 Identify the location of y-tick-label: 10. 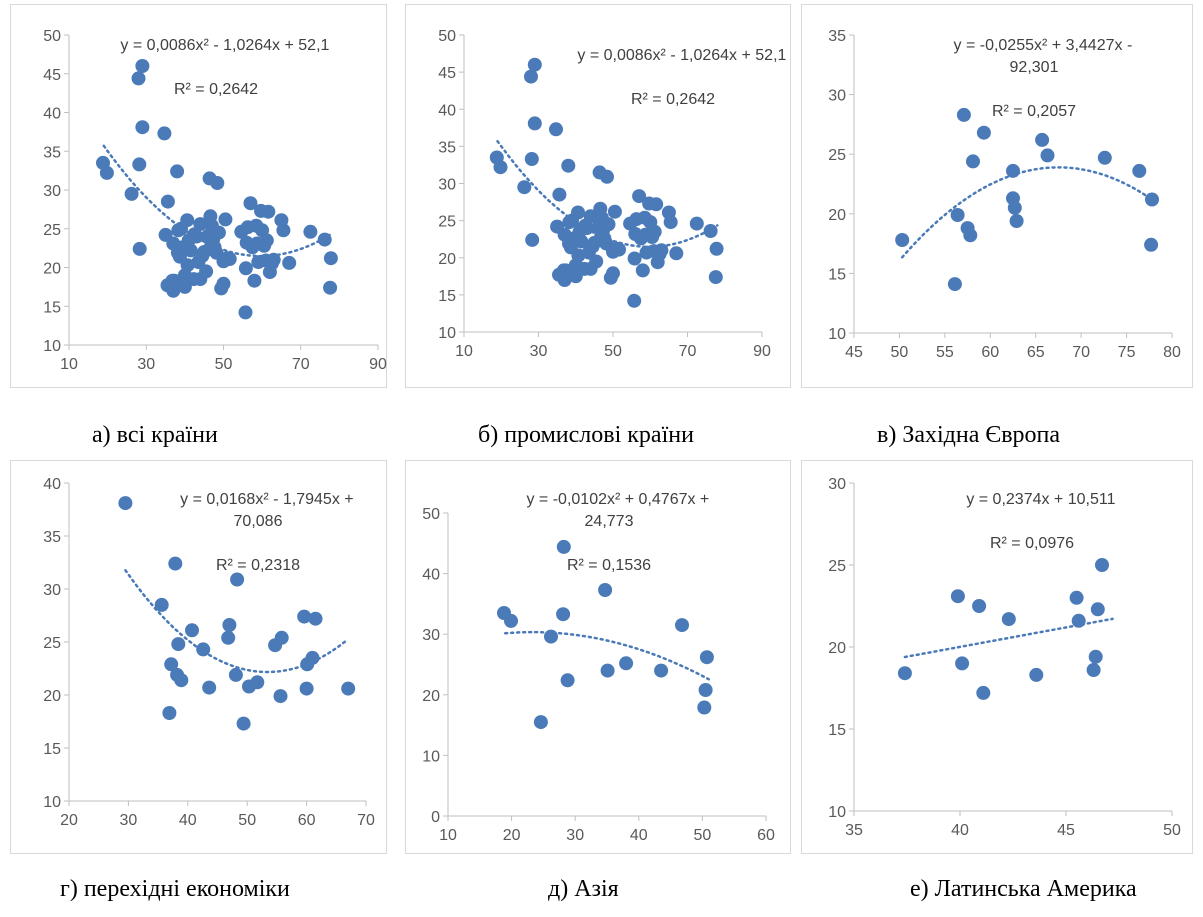
(447, 333).